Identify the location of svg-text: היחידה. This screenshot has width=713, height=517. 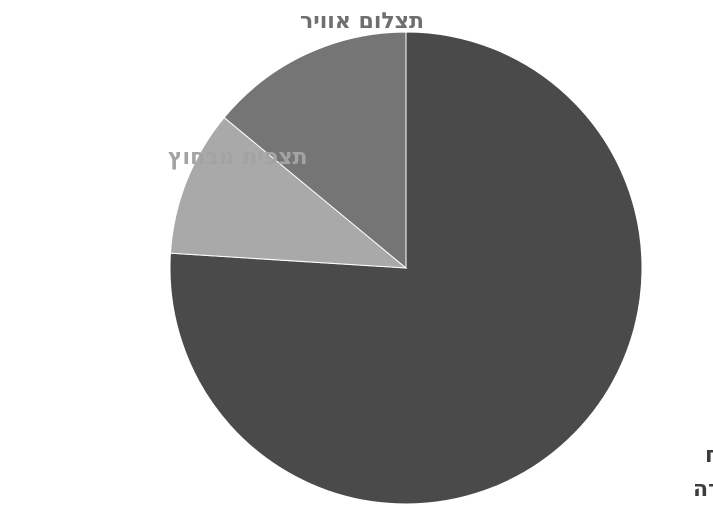
(703, 489).